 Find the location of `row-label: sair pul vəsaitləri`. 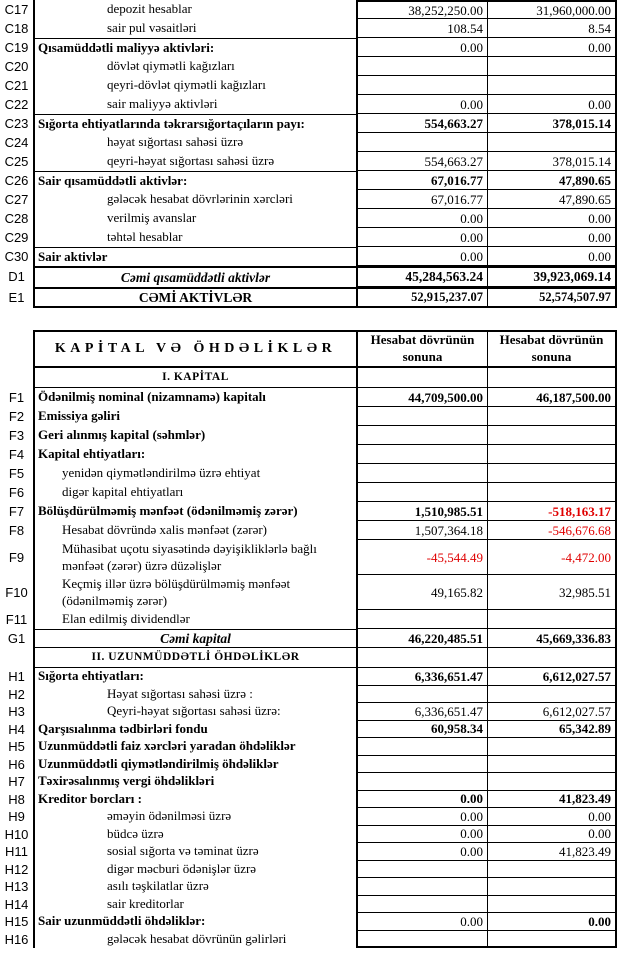

row-label: sair pul vəsaitləri is located at coordinates (194, 28).